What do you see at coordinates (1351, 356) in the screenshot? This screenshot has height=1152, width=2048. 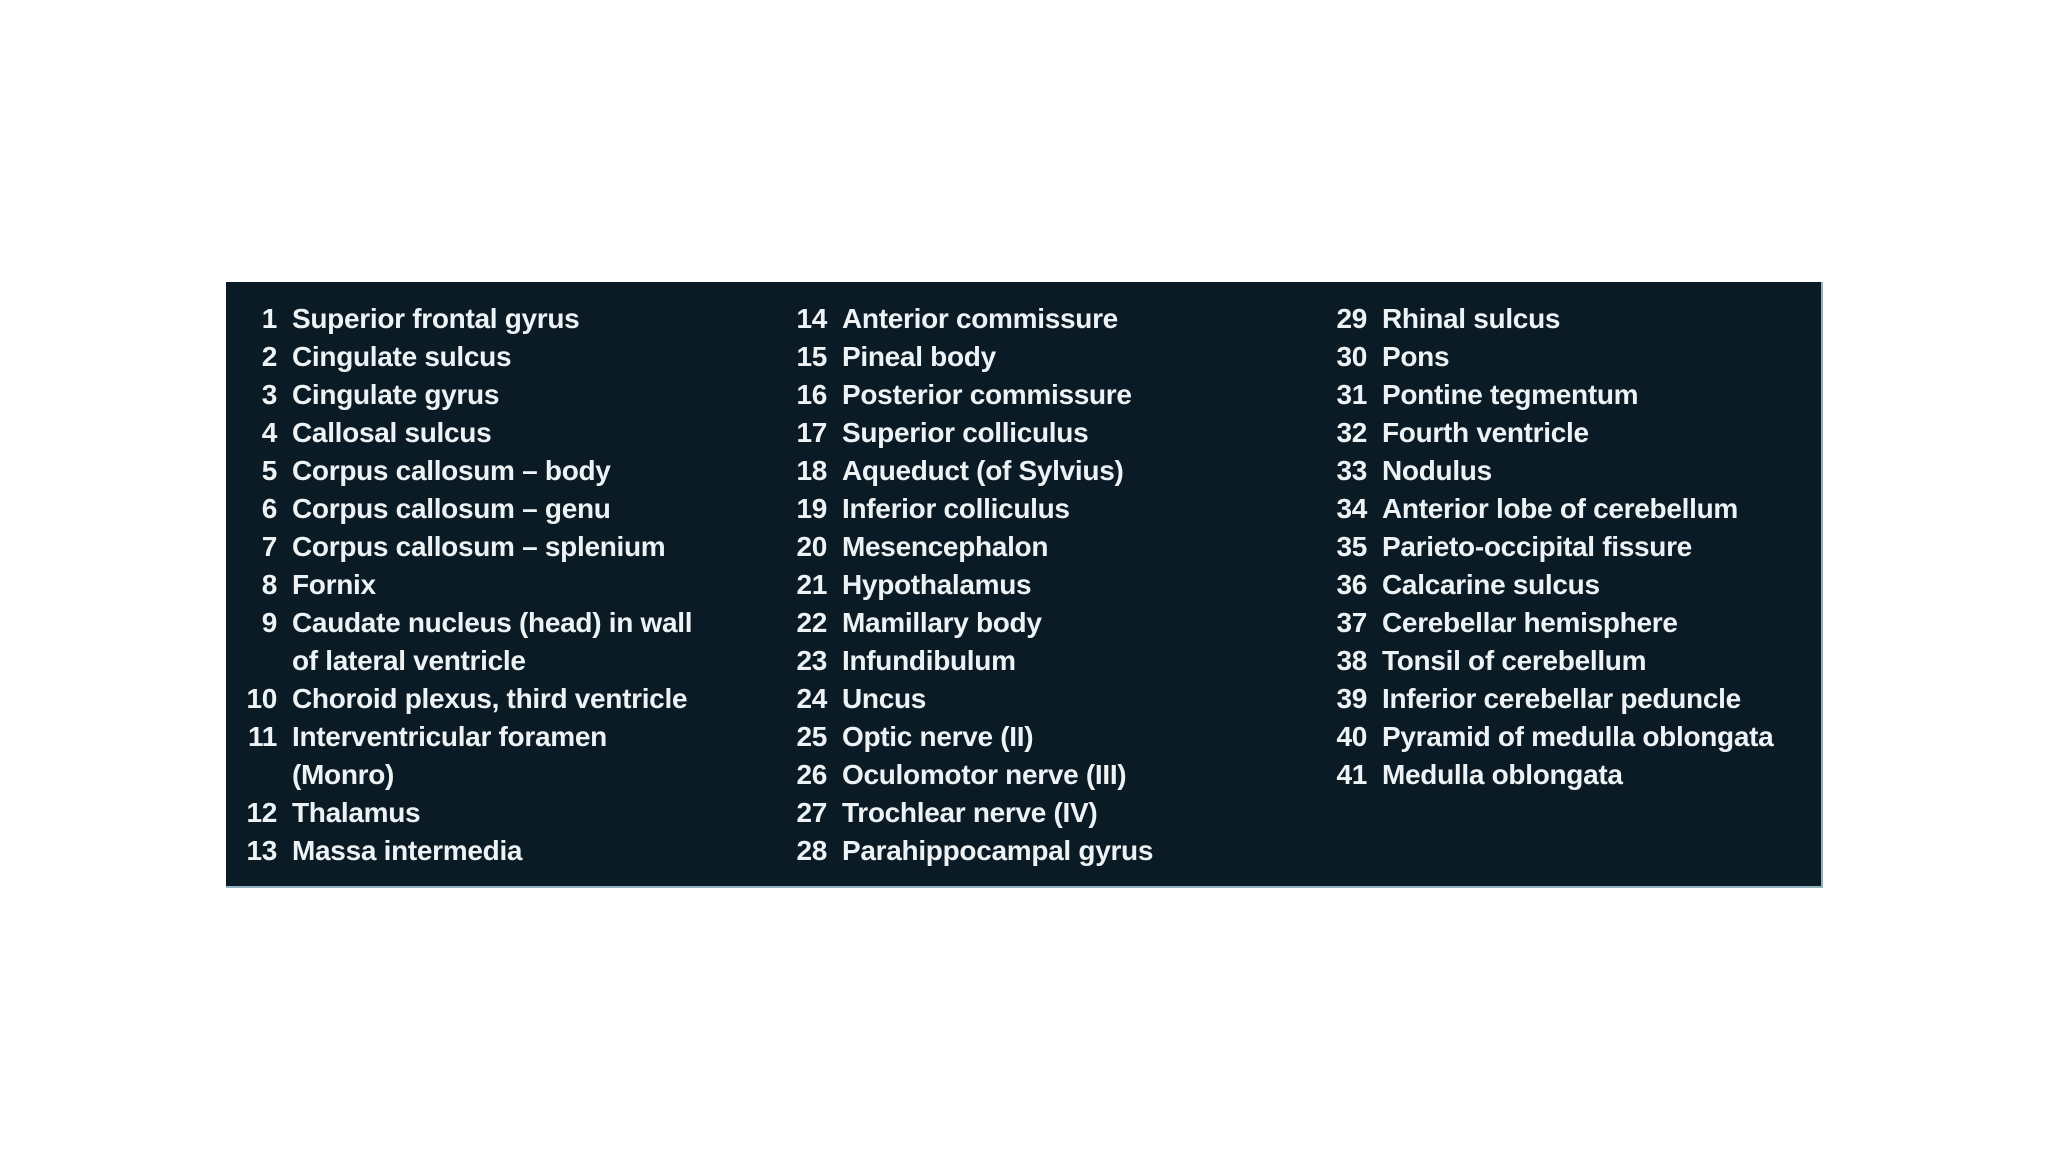 I see `legend-item-number: 30` at bounding box center [1351, 356].